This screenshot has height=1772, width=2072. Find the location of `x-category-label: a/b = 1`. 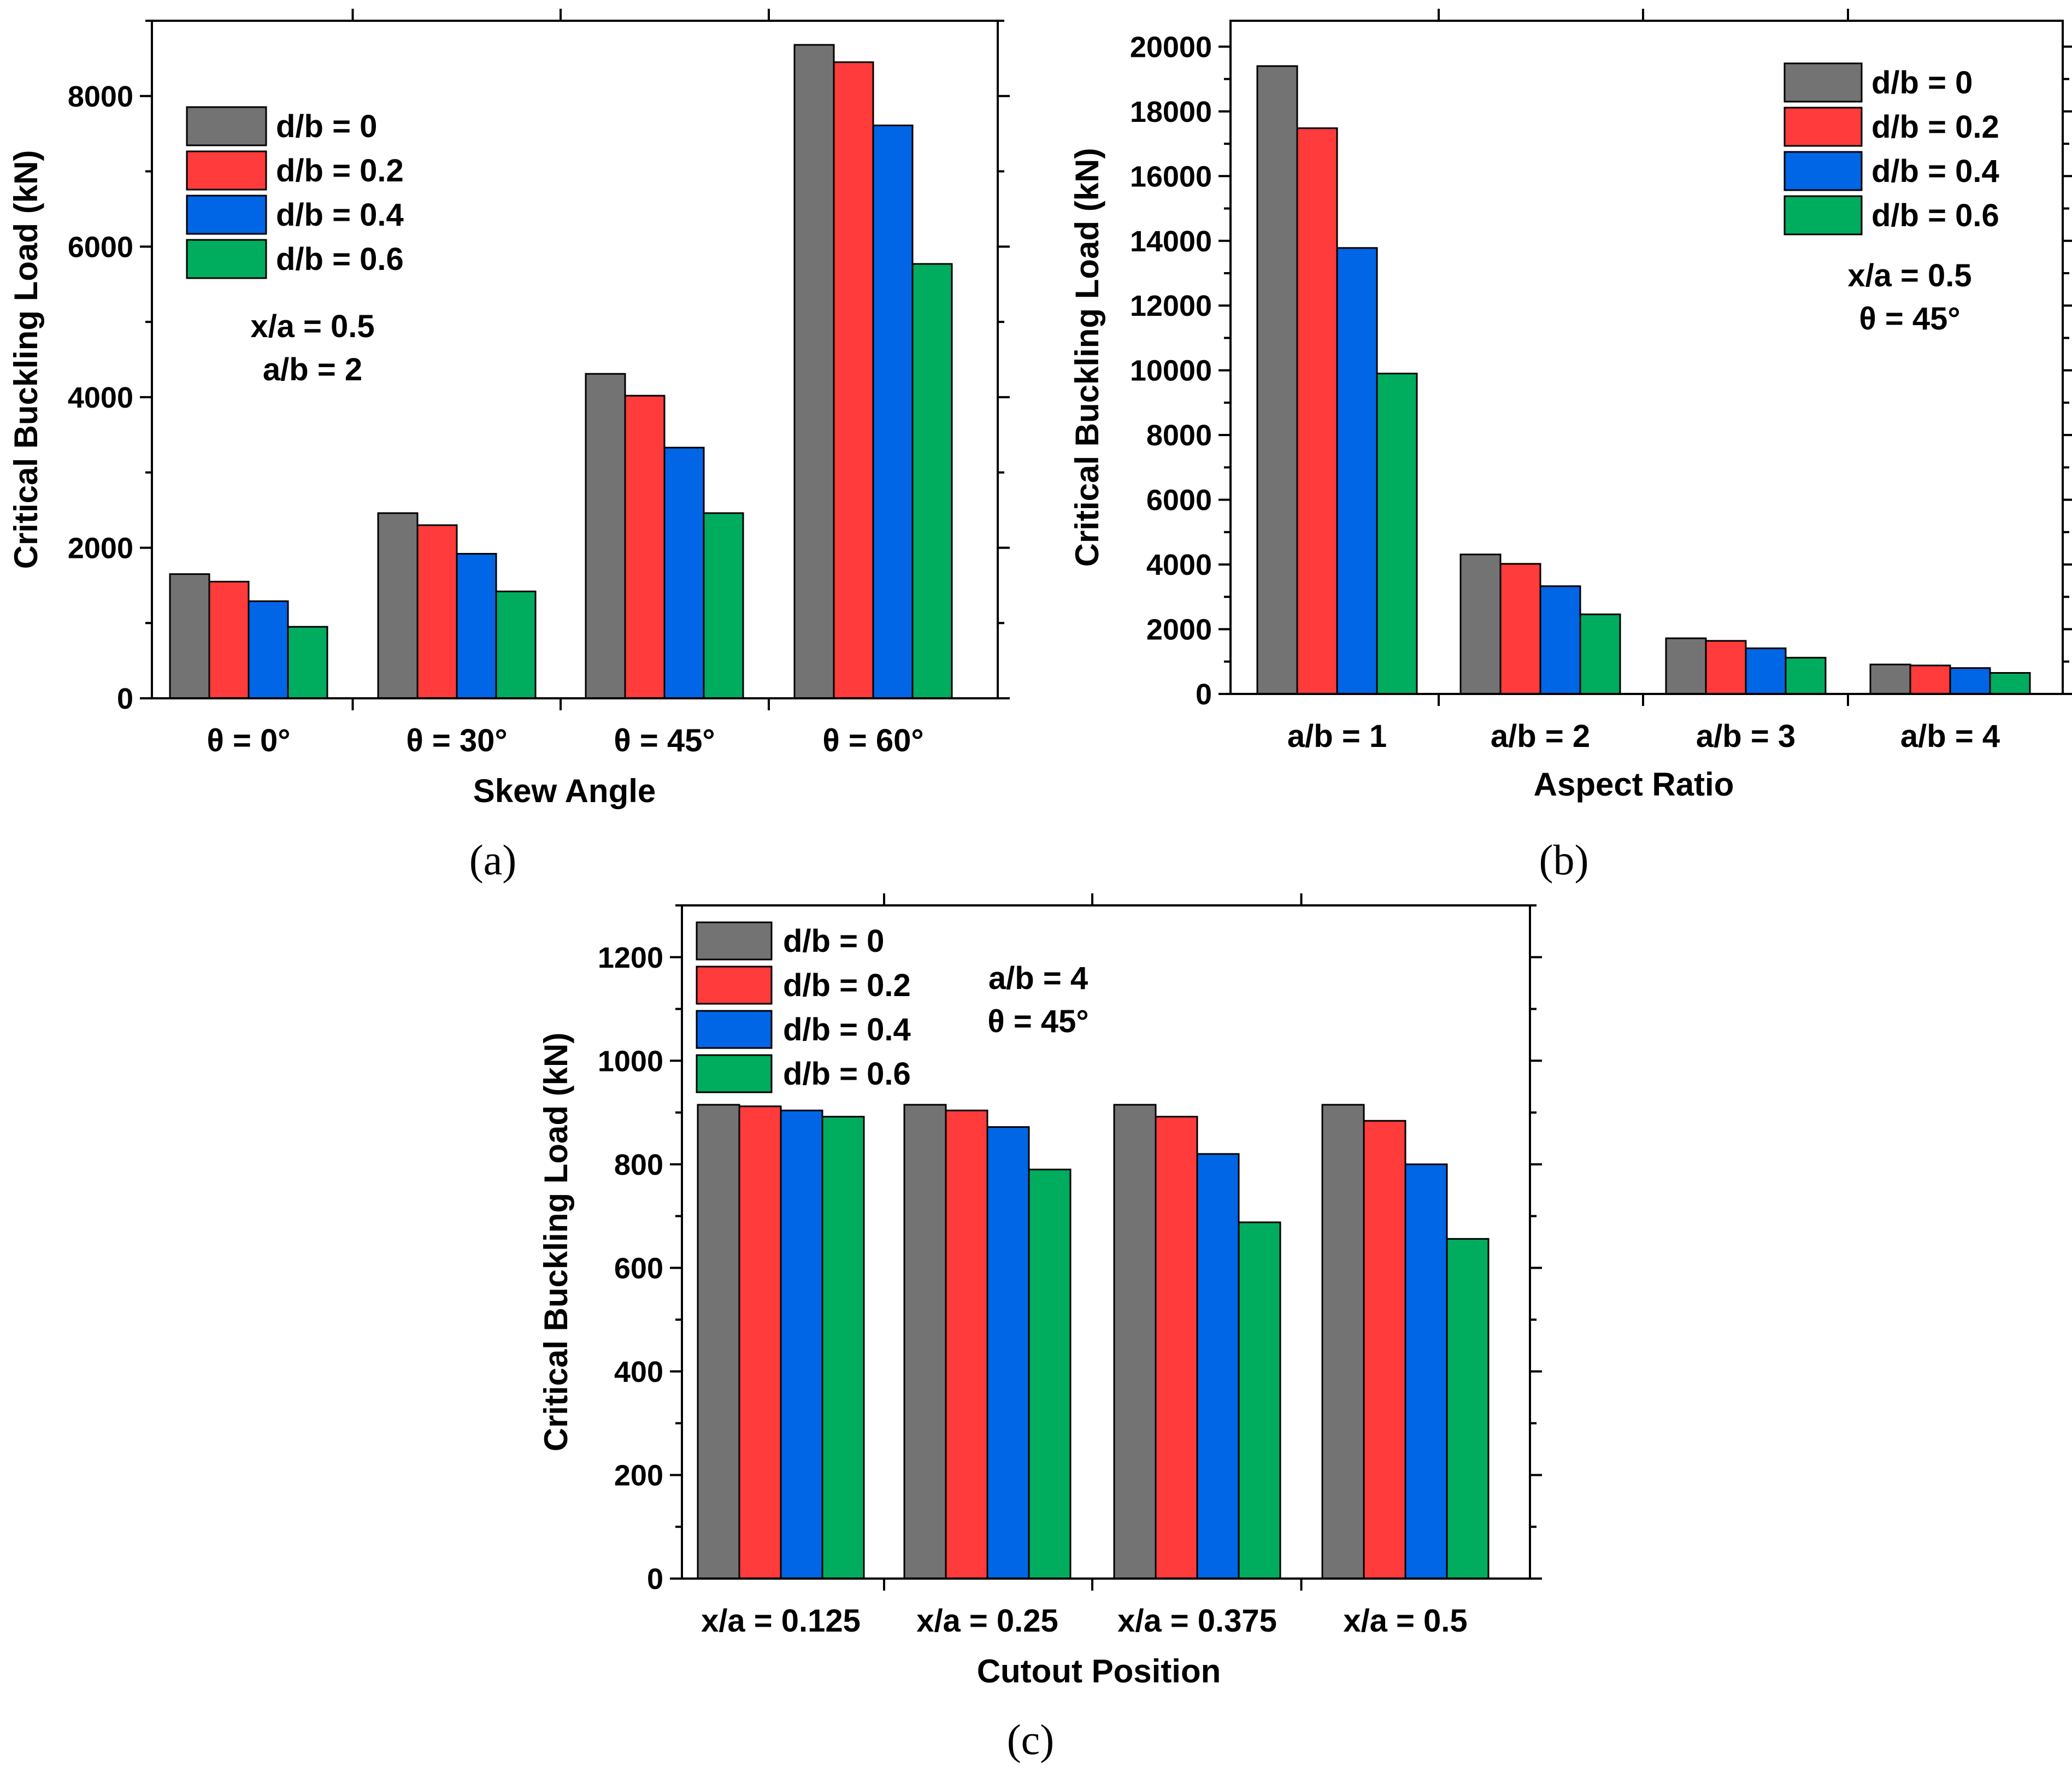

x-category-label: a/b = 1 is located at coordinates (1337, 737).